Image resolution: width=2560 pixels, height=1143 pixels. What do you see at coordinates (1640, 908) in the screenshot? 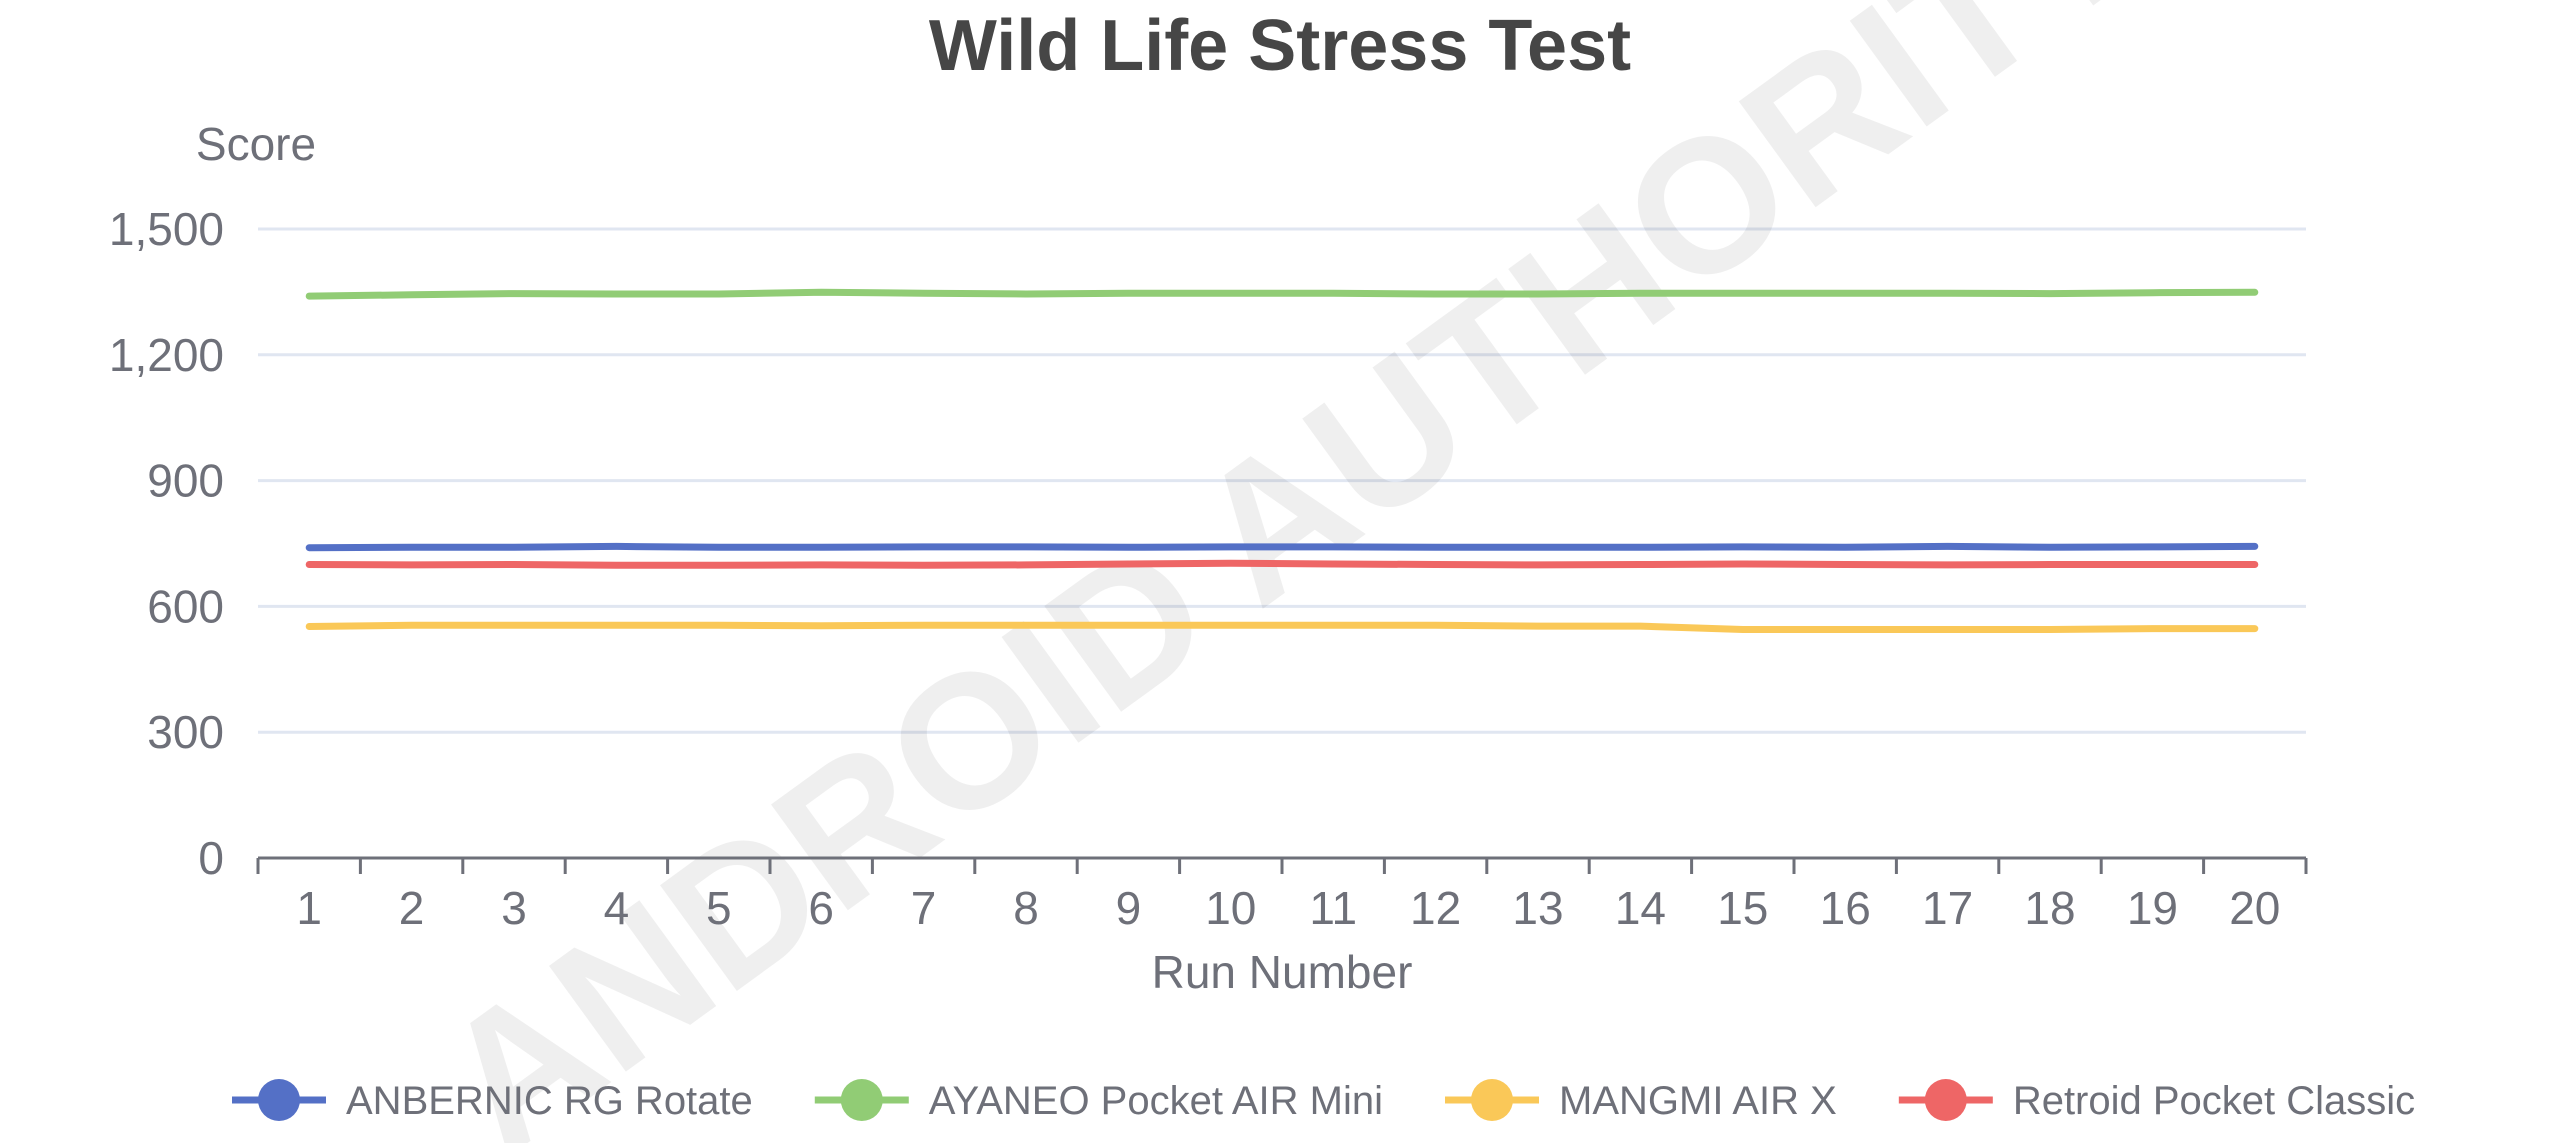
I see `x-tick-label: 14` at bounding box center [1640, 908].